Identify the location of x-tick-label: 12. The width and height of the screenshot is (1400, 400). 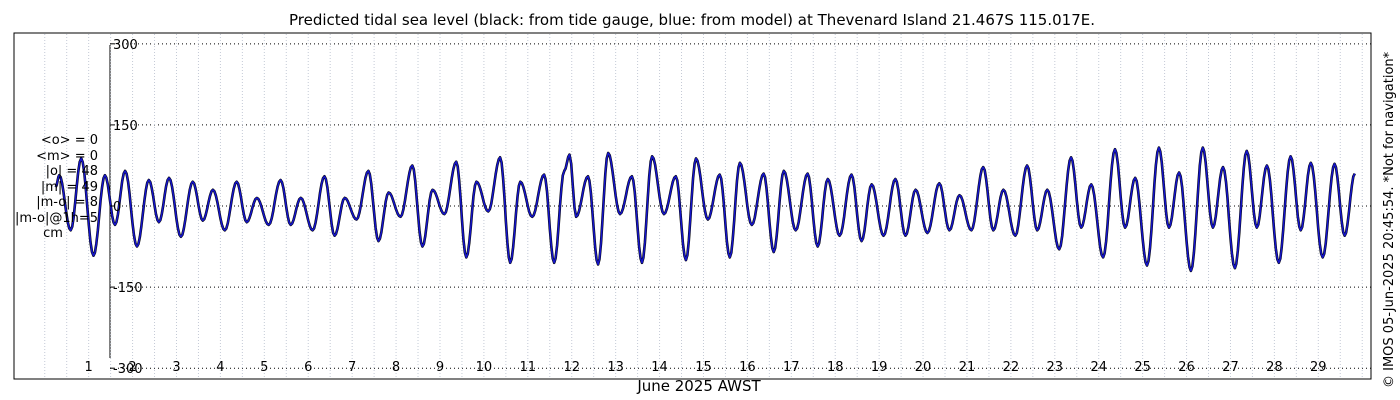
(571, 367).